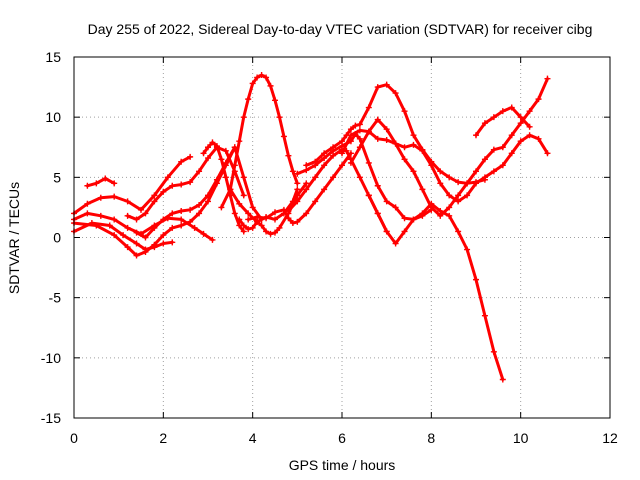 This screenshot has height=480, width=640. Describe the element at coordinates (53, 117) in the screenshot. I see `y-tick-label-5: 10` at that location.